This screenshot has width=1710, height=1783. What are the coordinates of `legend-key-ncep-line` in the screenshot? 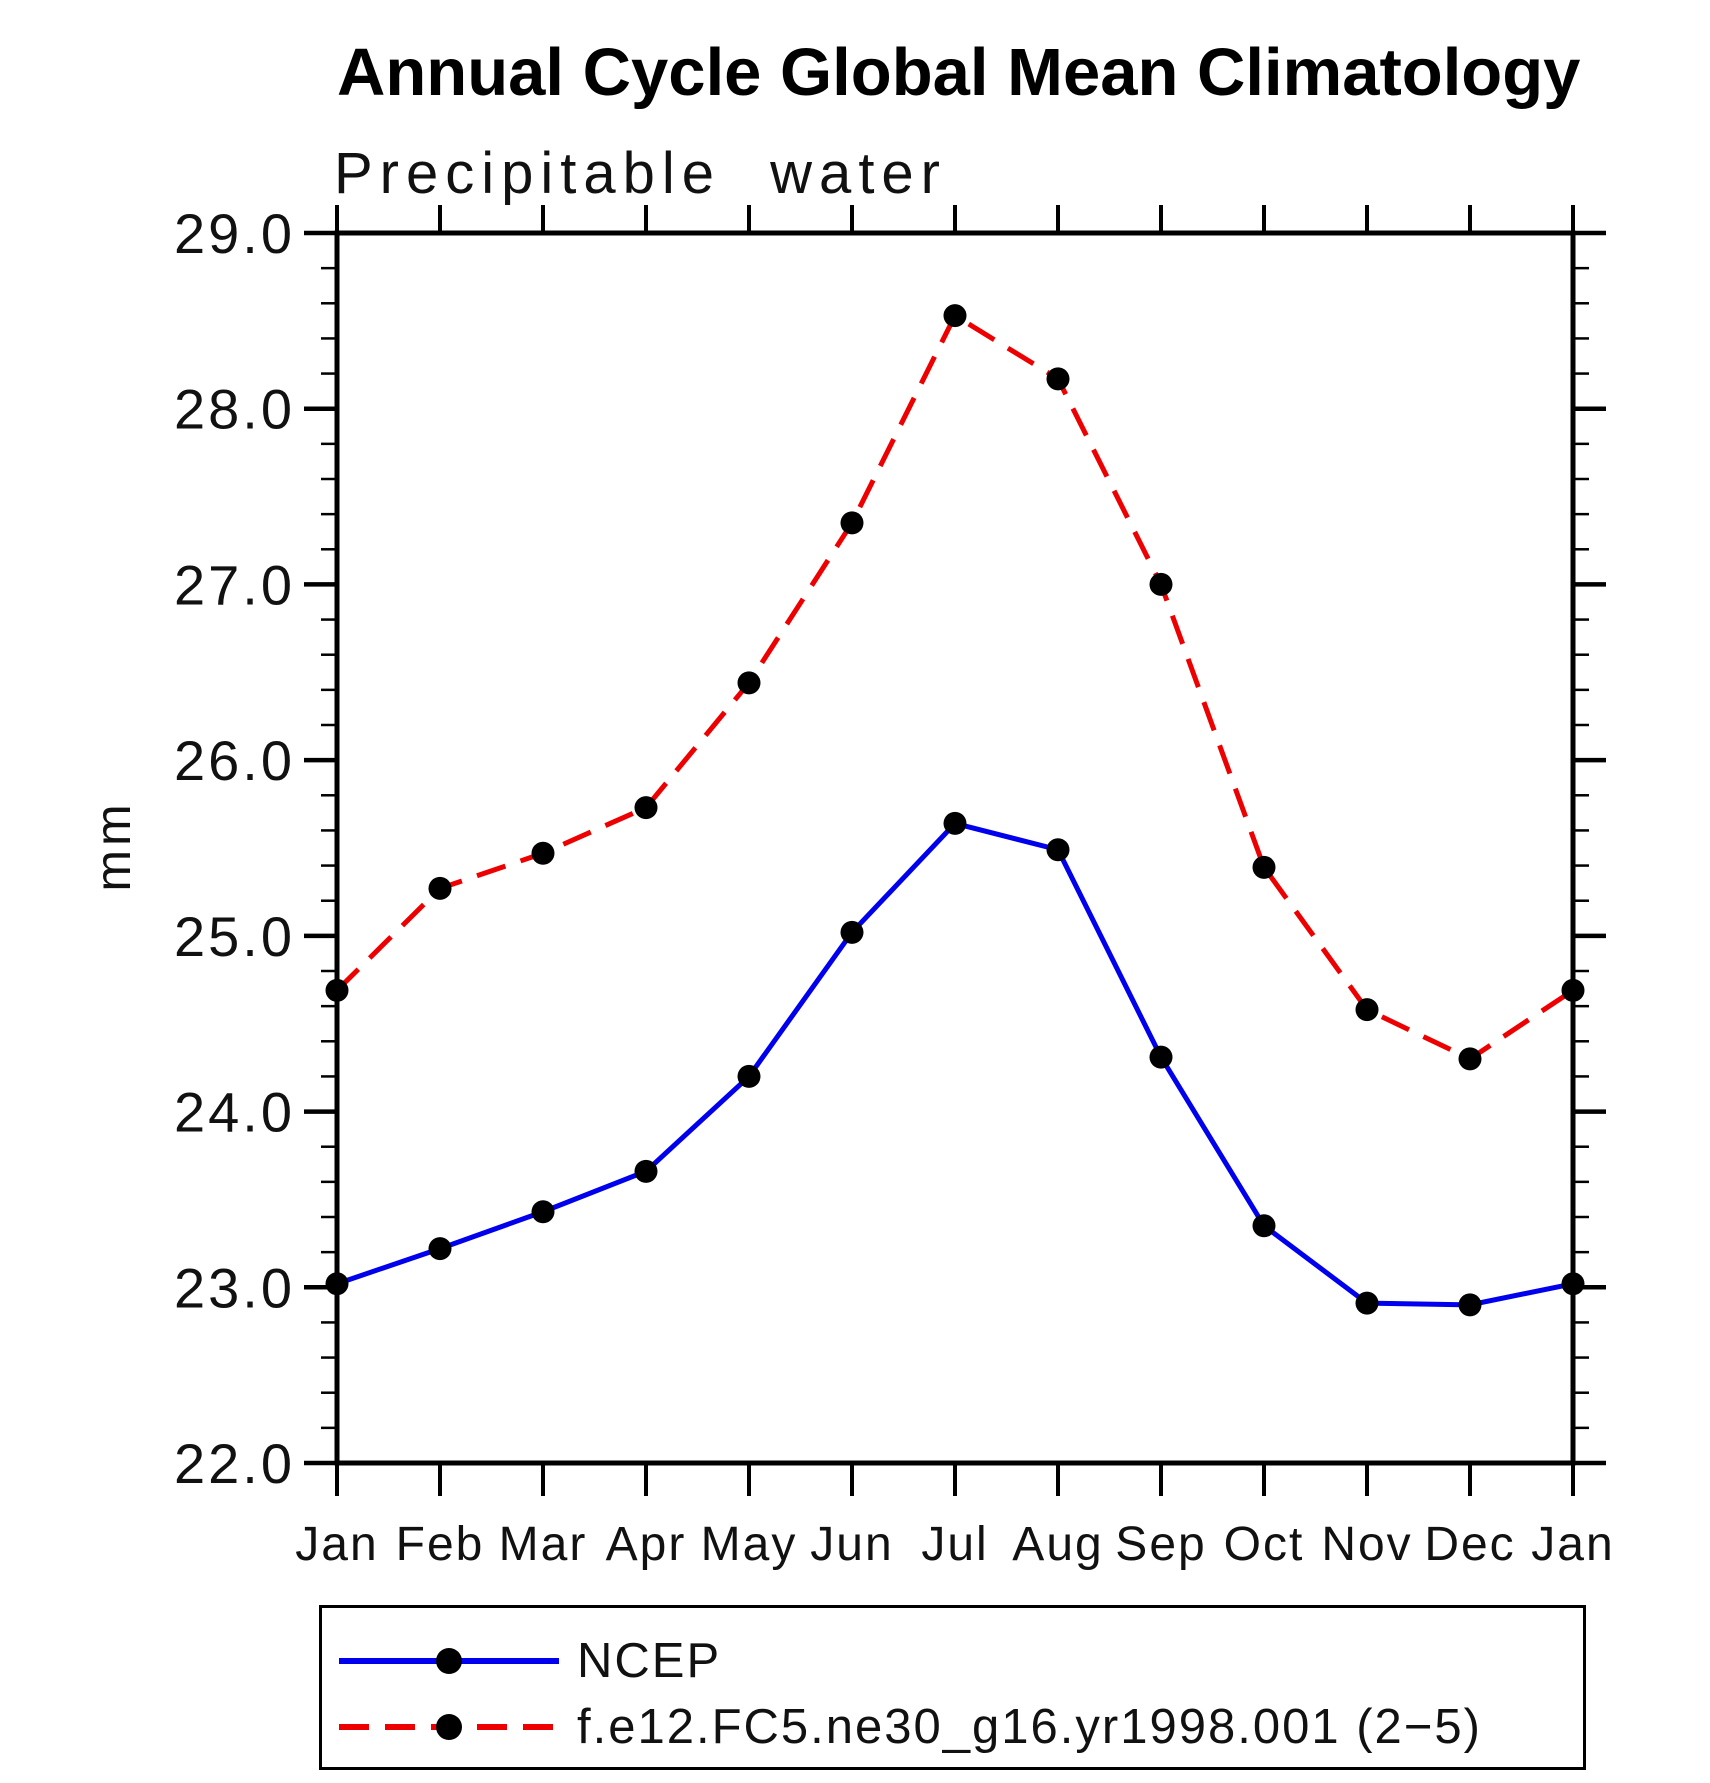 It's located at (449, 1661).